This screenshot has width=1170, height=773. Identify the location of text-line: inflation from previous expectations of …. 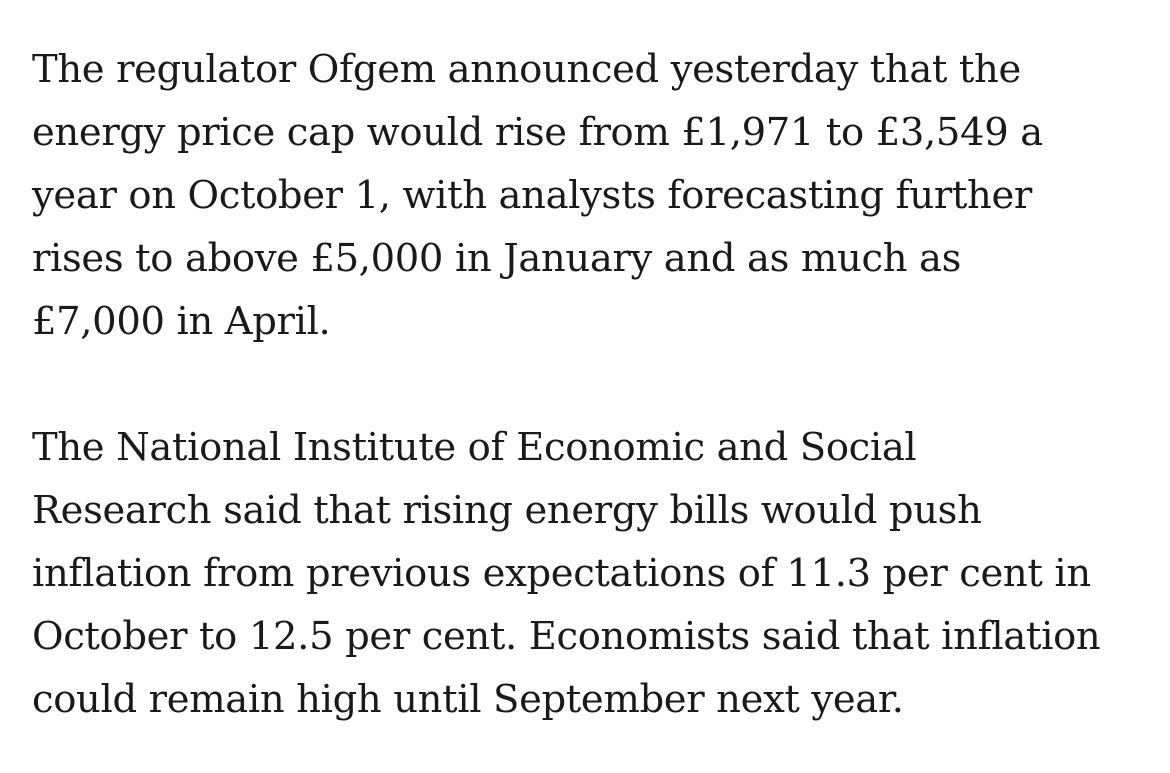
(561, 573).